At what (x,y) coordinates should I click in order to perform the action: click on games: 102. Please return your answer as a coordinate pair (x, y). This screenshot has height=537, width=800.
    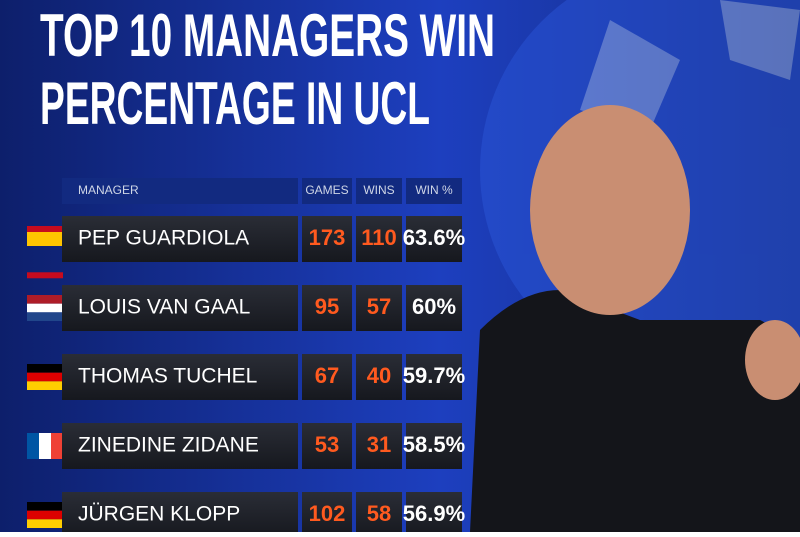
    Looking at the image, I should click on (327, 513).